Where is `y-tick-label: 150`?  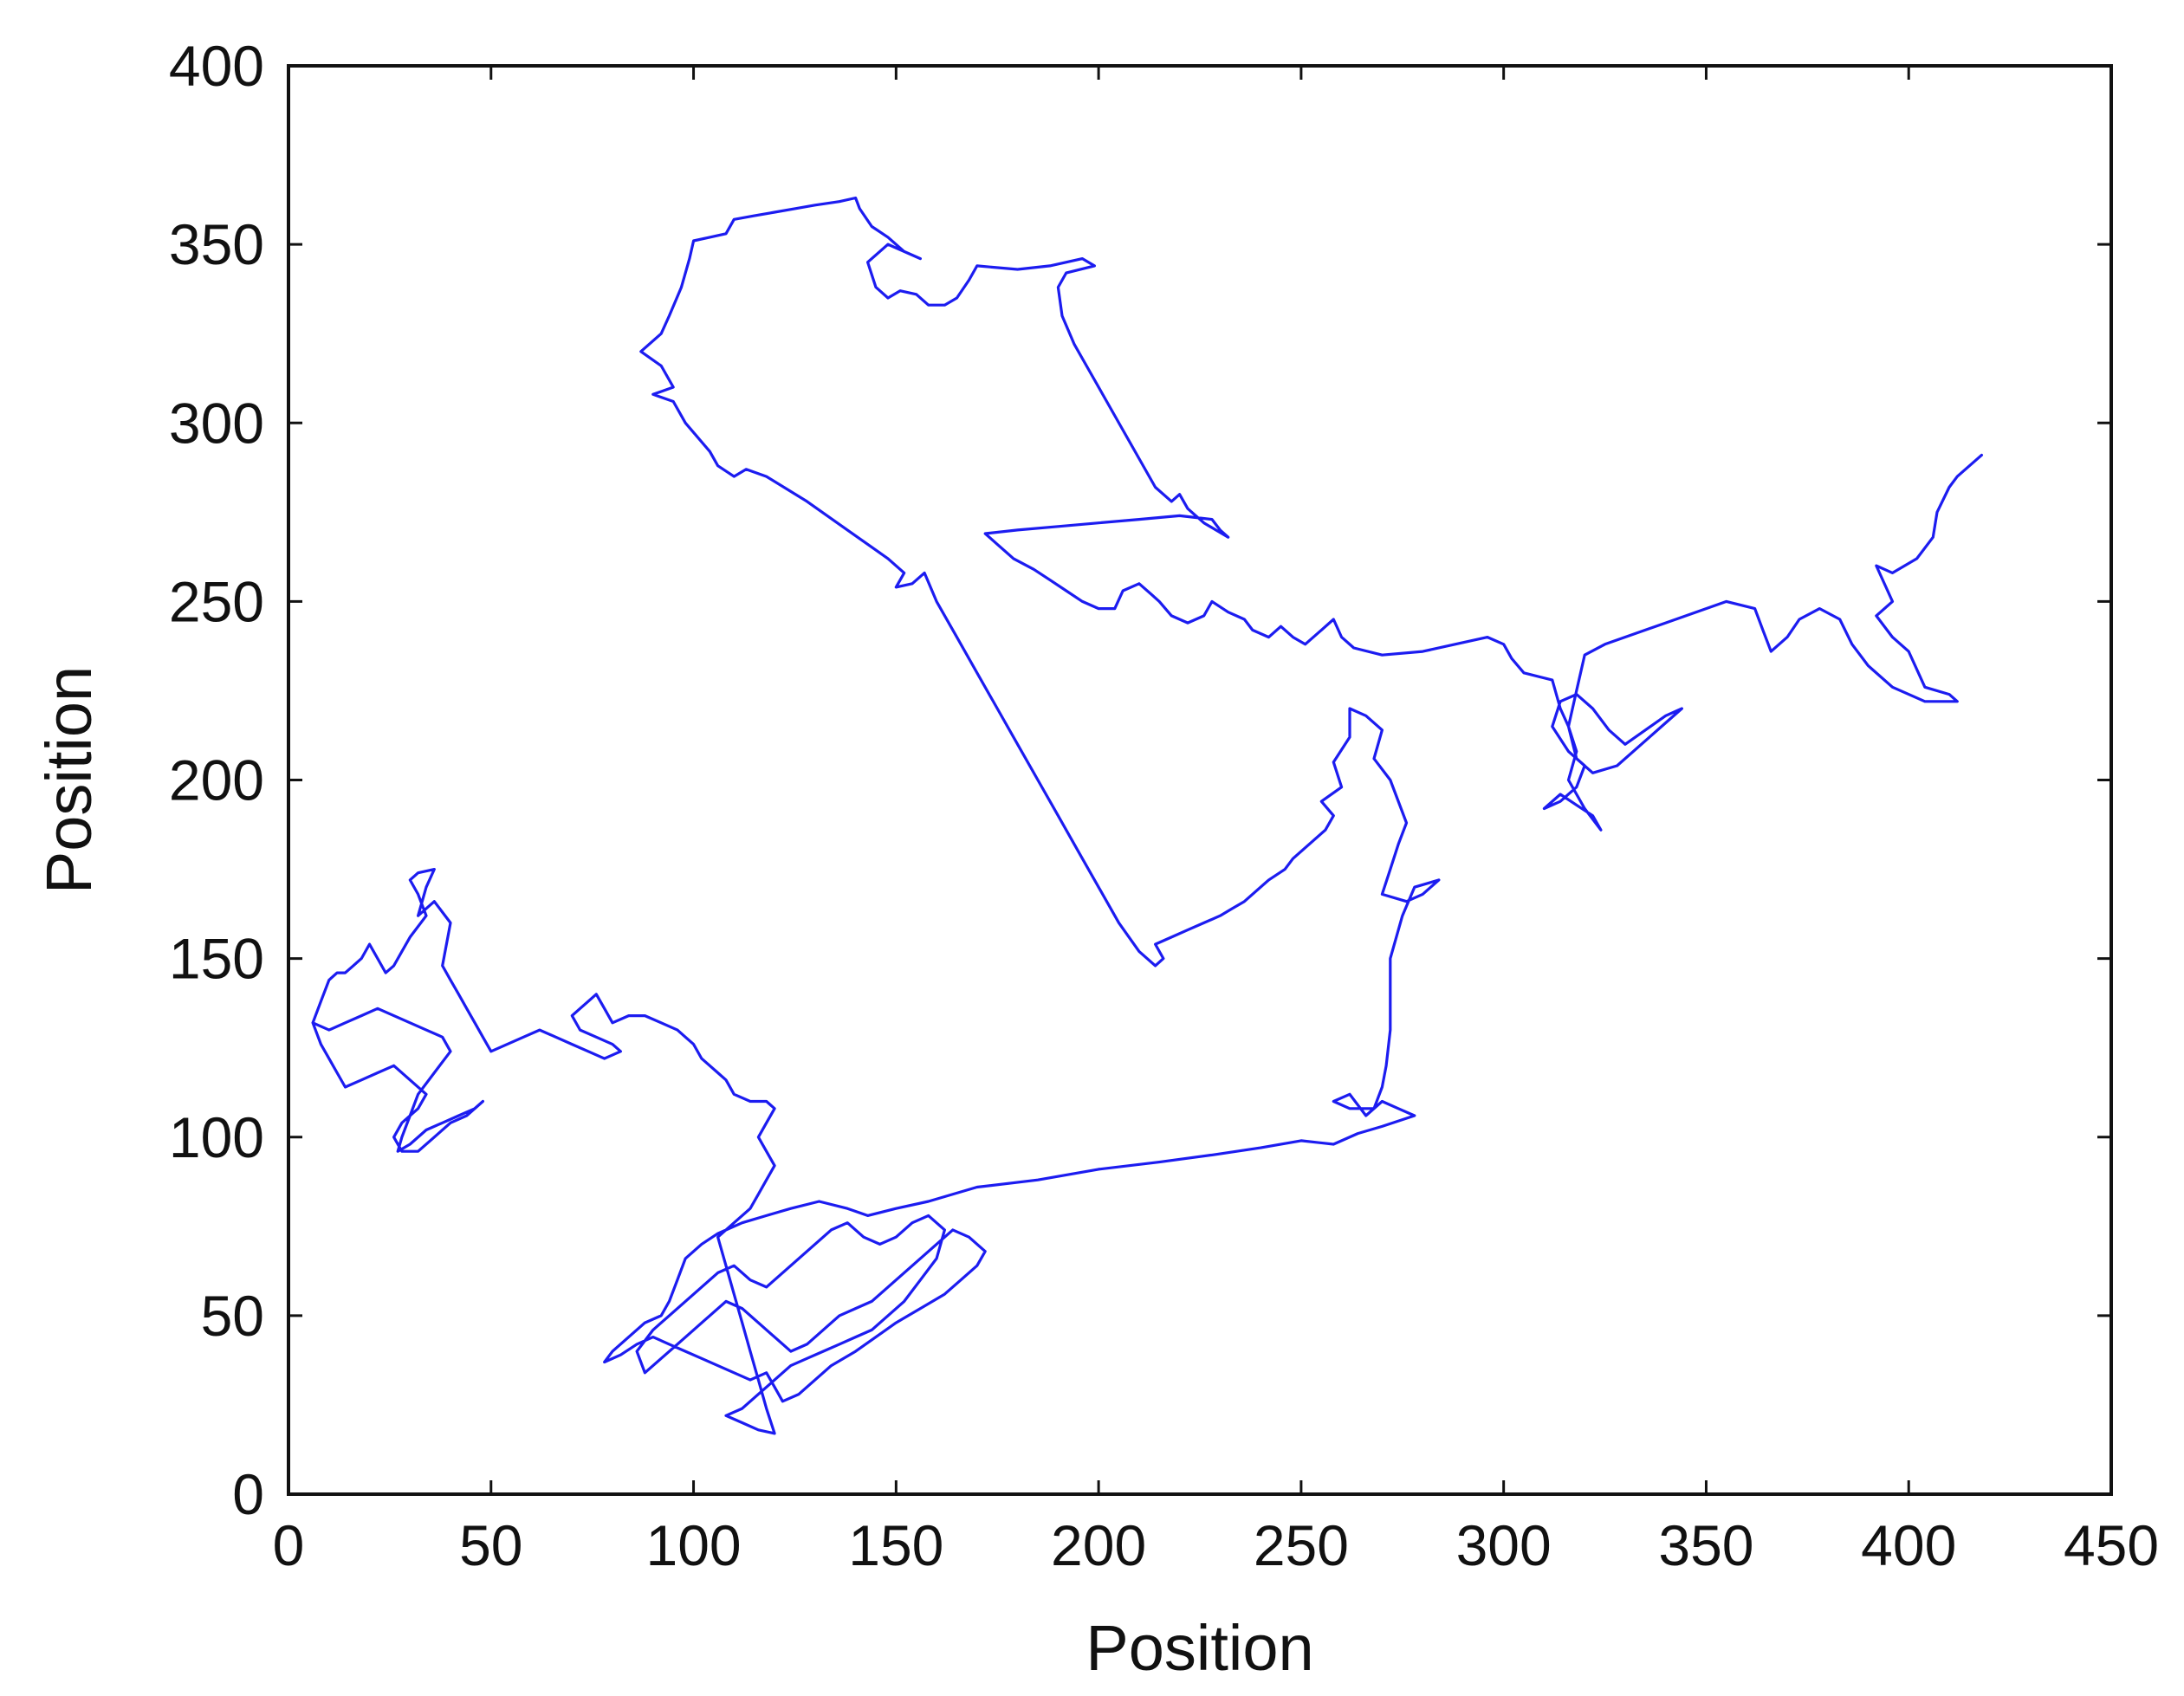
y-tick-label: 150 is located at coordinates (216, 959).